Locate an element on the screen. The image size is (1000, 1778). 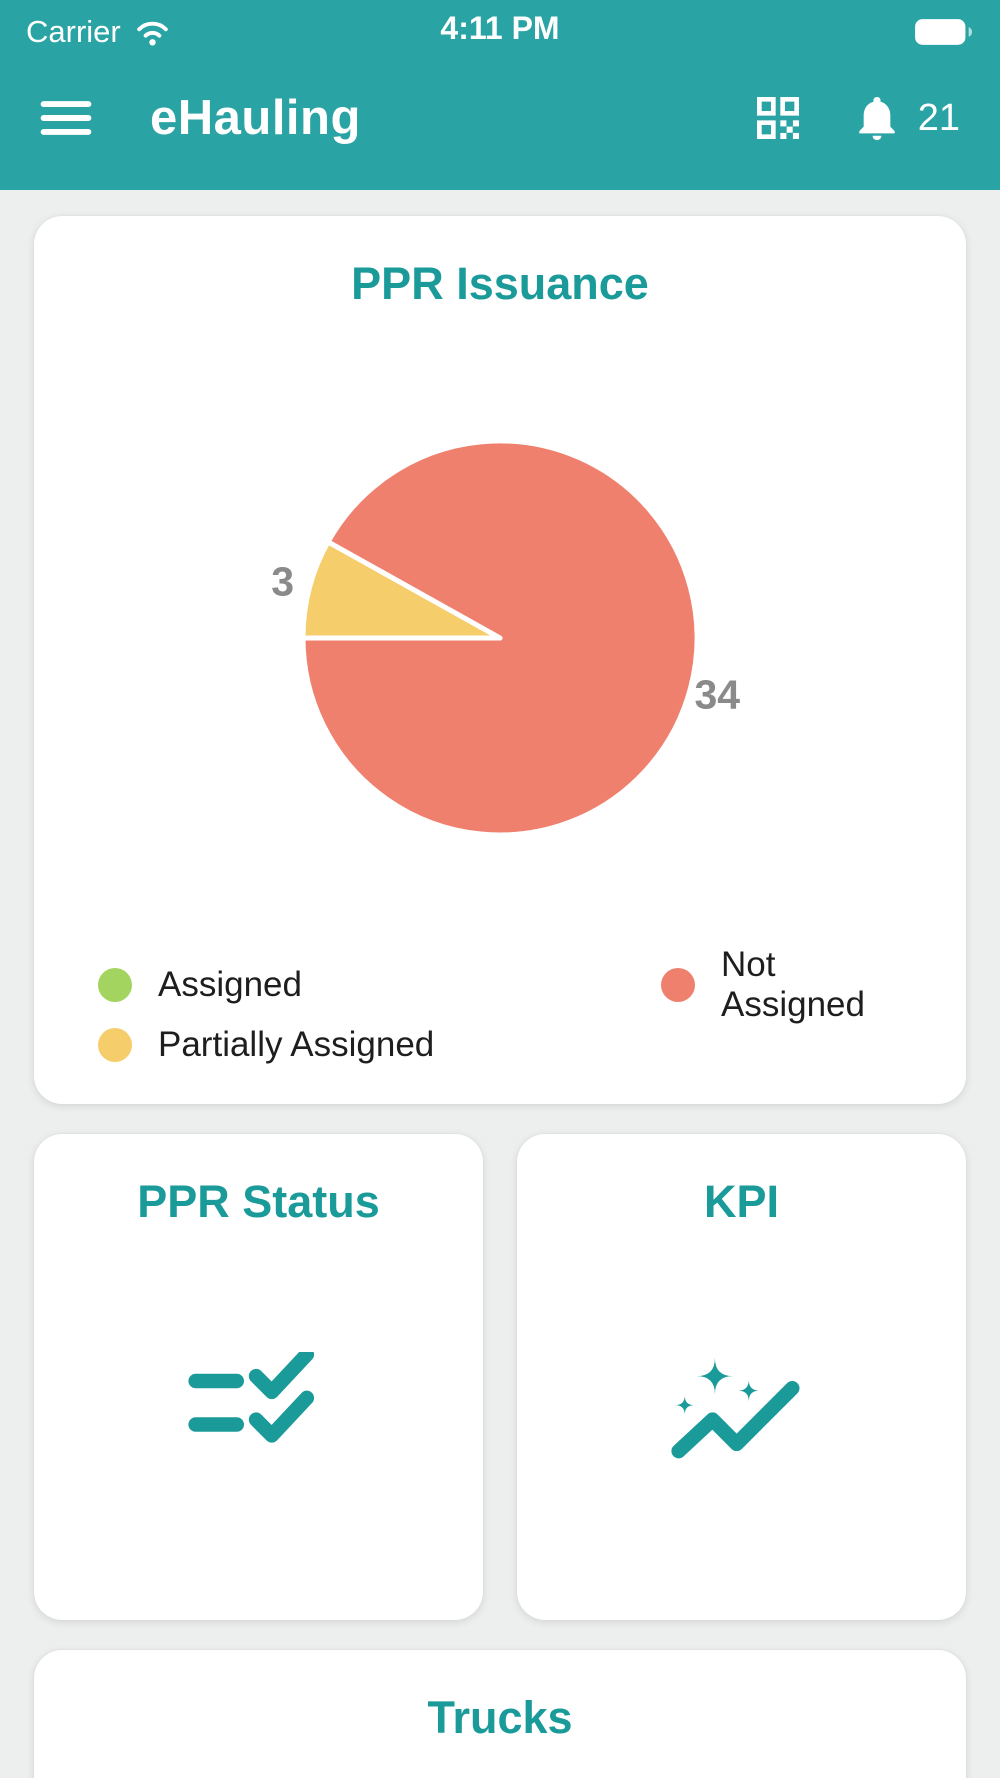
trucks-card: Trucks is located at coordinates (500, 1714).